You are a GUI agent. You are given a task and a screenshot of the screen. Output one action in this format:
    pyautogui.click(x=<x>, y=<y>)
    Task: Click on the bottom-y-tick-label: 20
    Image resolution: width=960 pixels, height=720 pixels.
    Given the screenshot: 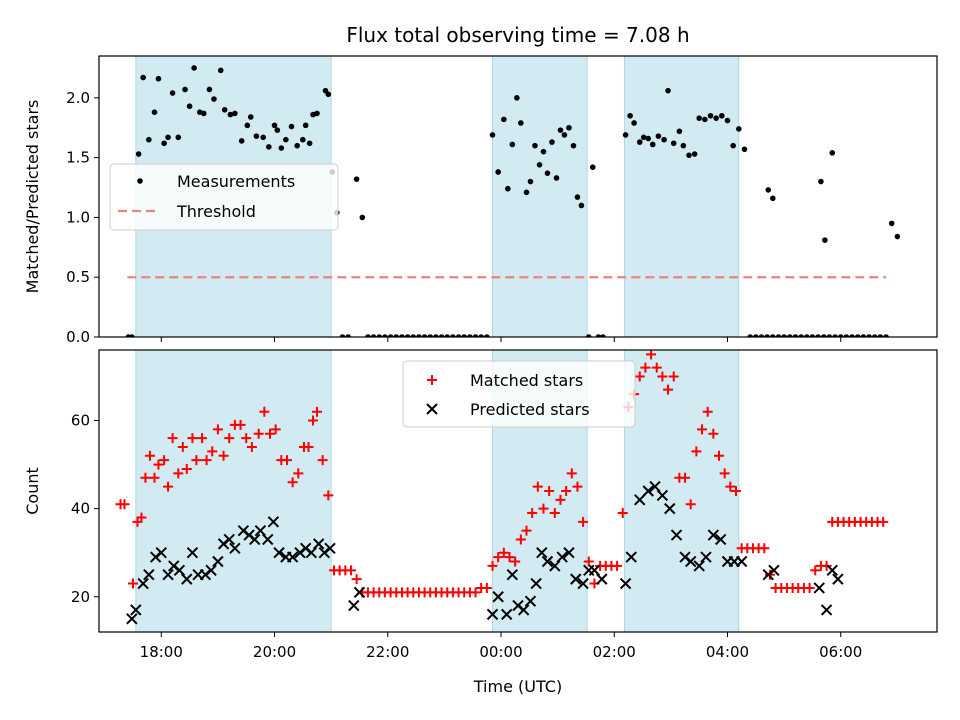 What is the action you would take?
    pyautogui.click(x=80, y=597)
    